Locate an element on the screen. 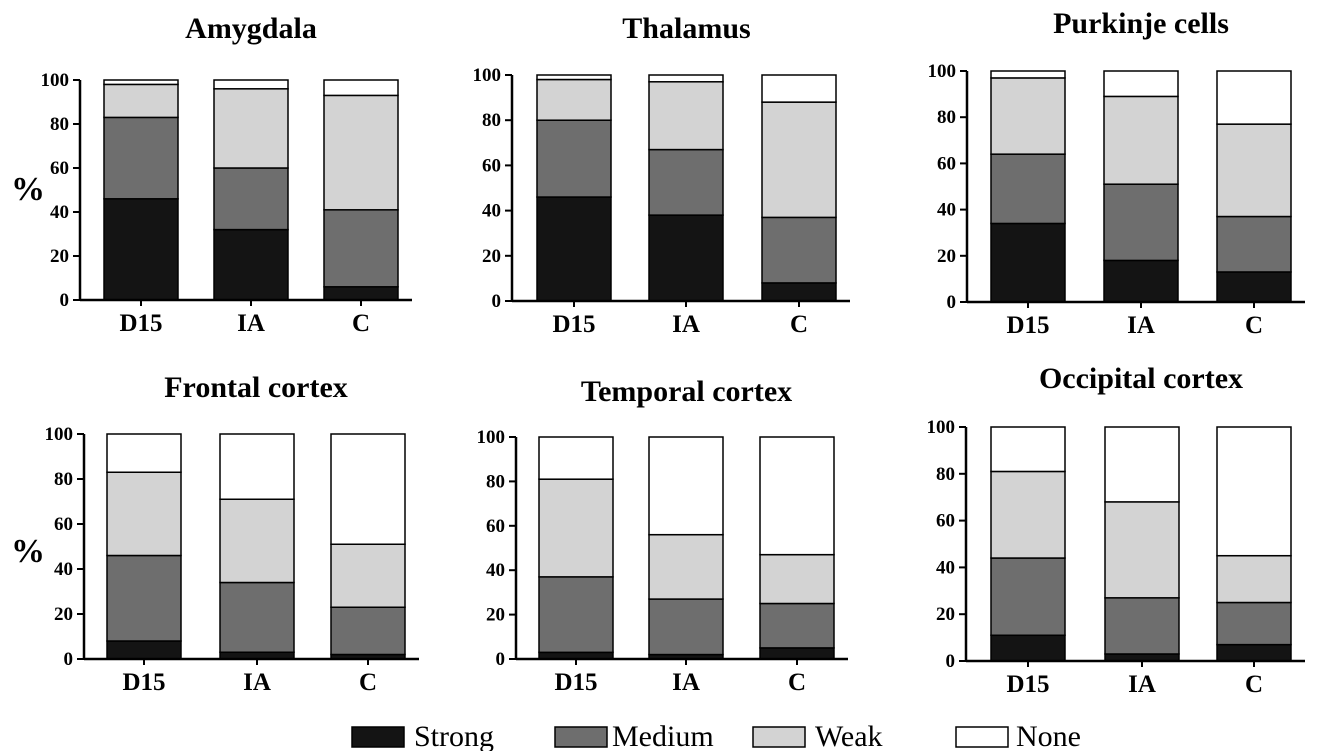 This screenshot has width=1324, height=756. bar-segment-ia-strong is located at coordinates (686, 258).